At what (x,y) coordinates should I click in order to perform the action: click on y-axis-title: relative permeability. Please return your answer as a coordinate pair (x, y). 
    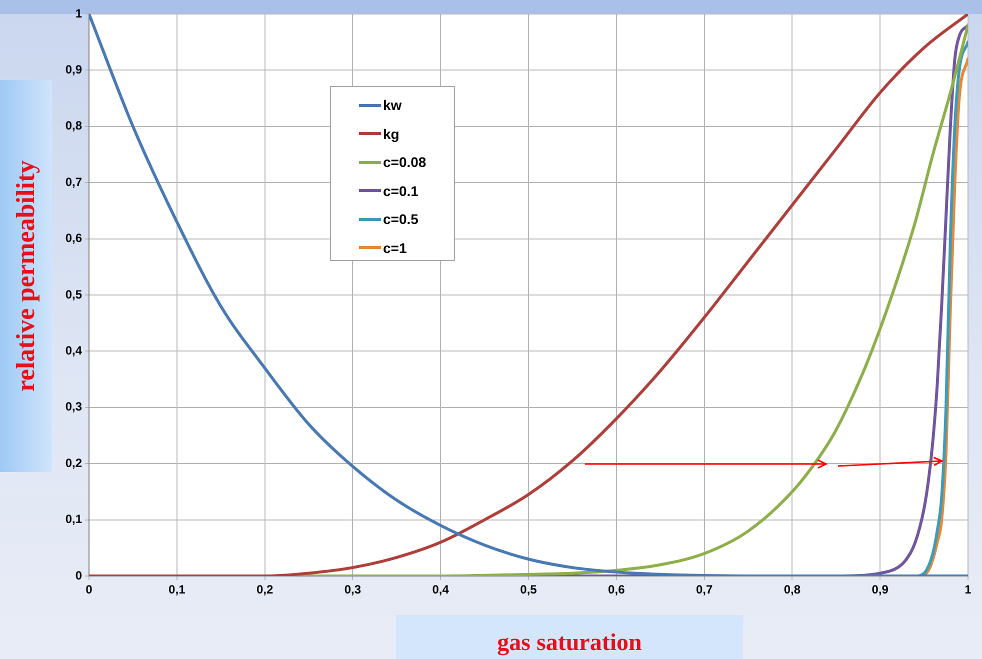
    Looking at the image, I should click on (26, 276).